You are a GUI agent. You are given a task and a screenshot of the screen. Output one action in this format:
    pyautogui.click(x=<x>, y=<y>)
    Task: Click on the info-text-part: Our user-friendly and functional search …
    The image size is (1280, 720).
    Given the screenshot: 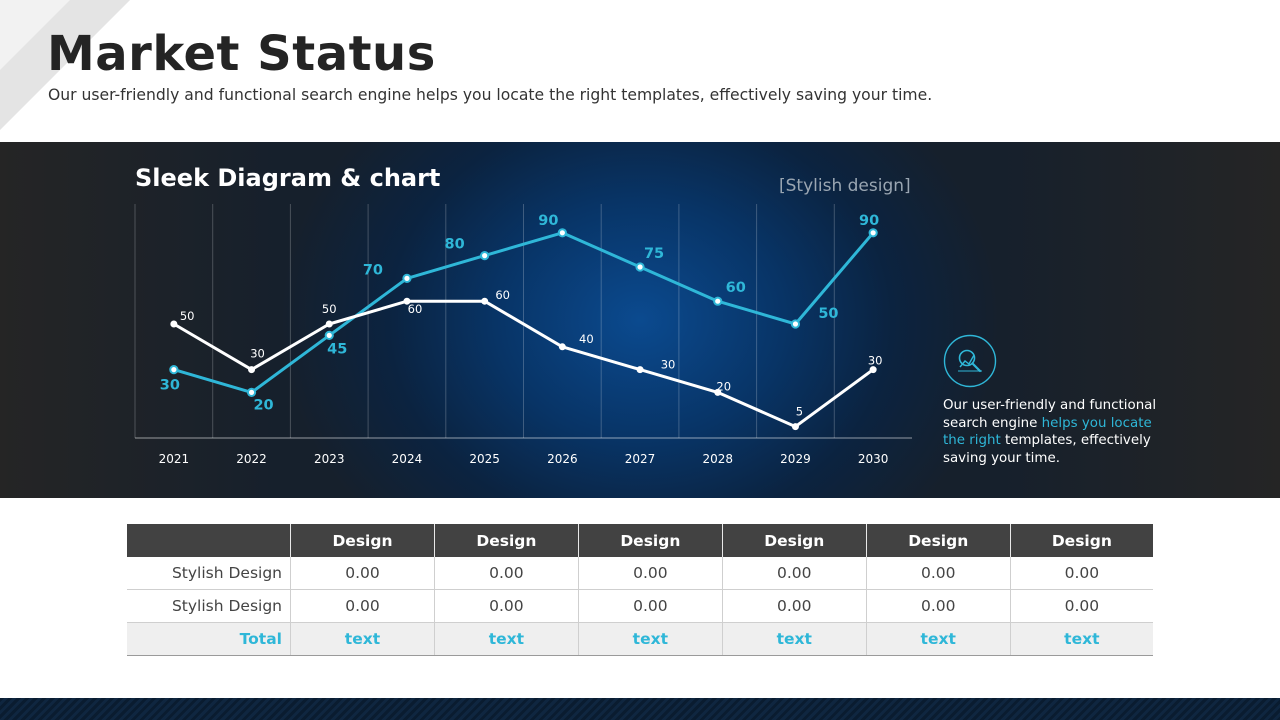 What is the action you would take?
    pyautogui.click(x=1050, y=414)
    